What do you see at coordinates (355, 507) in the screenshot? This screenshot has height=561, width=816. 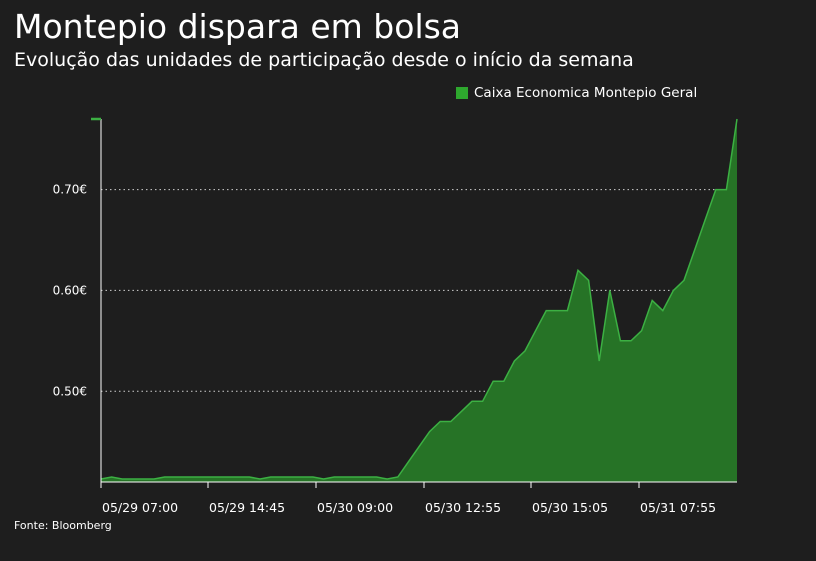 I see `x-tick-label: 05/30 09:00` at bounding box center [355, 507].